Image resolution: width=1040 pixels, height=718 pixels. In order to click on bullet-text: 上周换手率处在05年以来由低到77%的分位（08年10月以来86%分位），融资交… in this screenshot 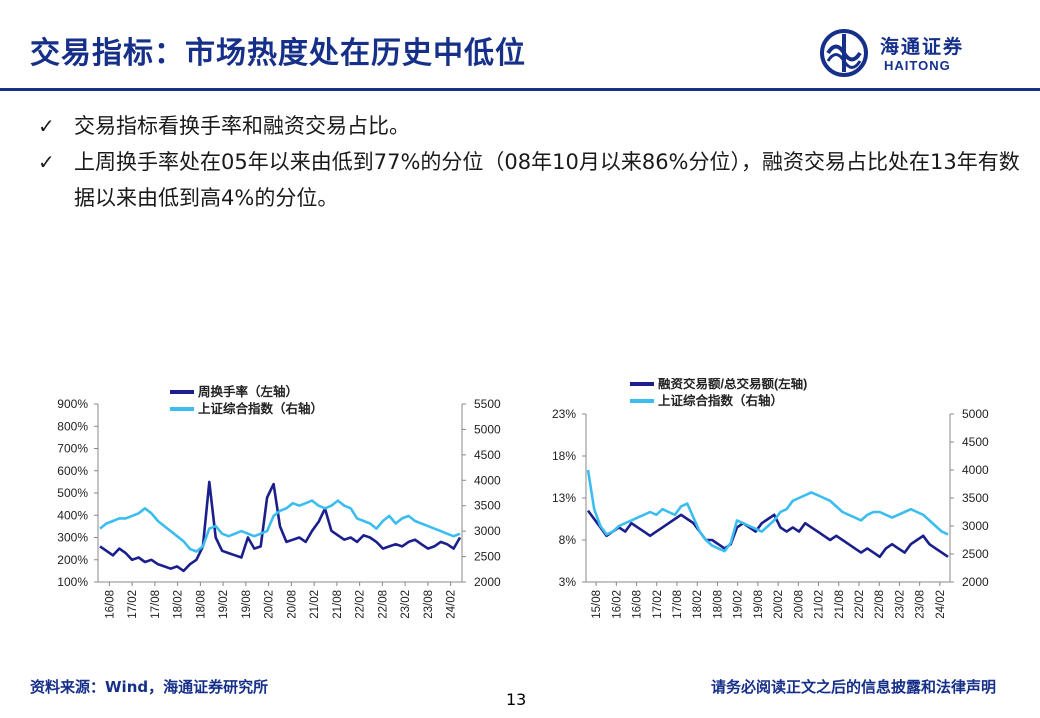, I will do `click(547, 180)`.